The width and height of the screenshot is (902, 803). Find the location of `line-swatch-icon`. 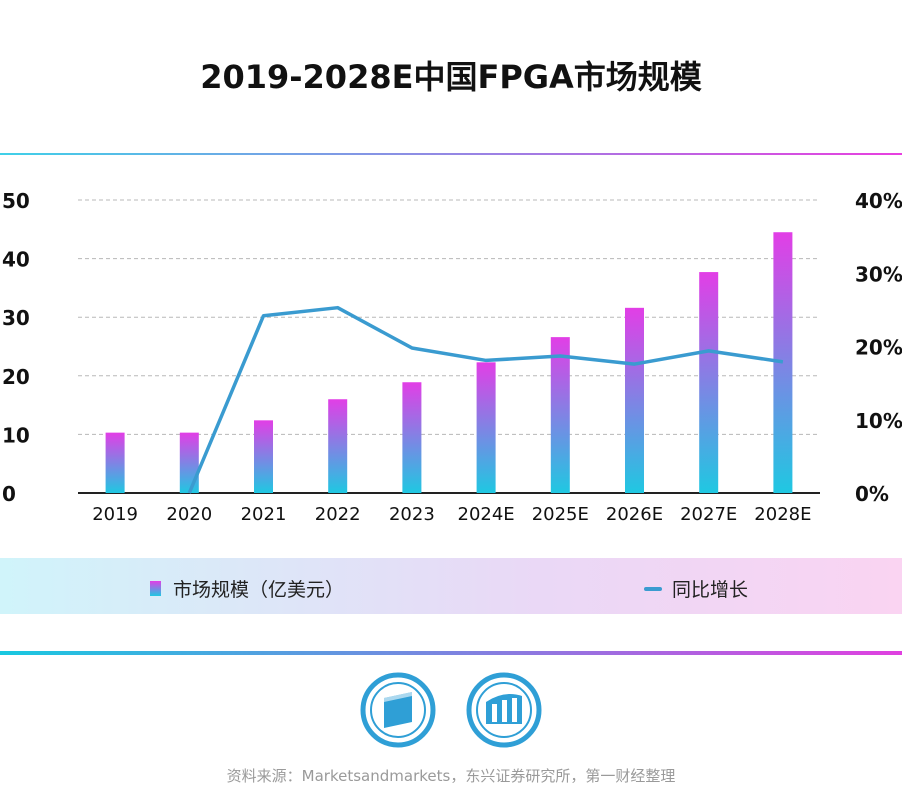

line-swatch-icon is located at coordinates (653, 588).